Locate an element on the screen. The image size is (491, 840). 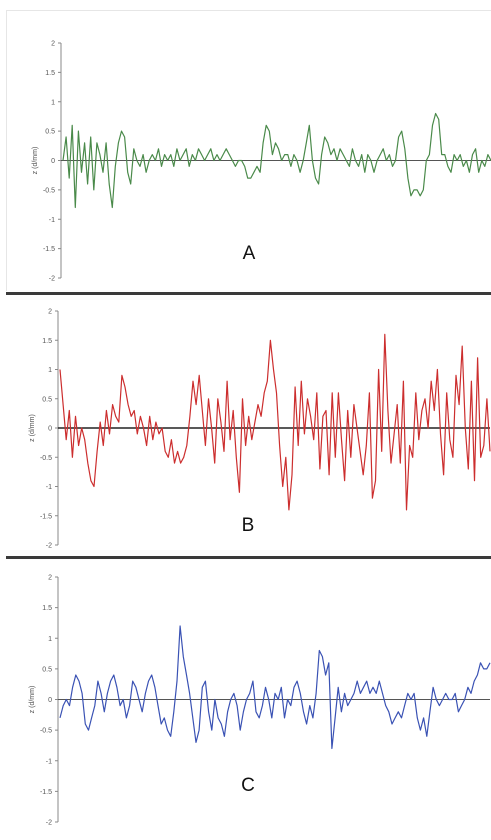
series-line-c is located at coordinates (275, 687).